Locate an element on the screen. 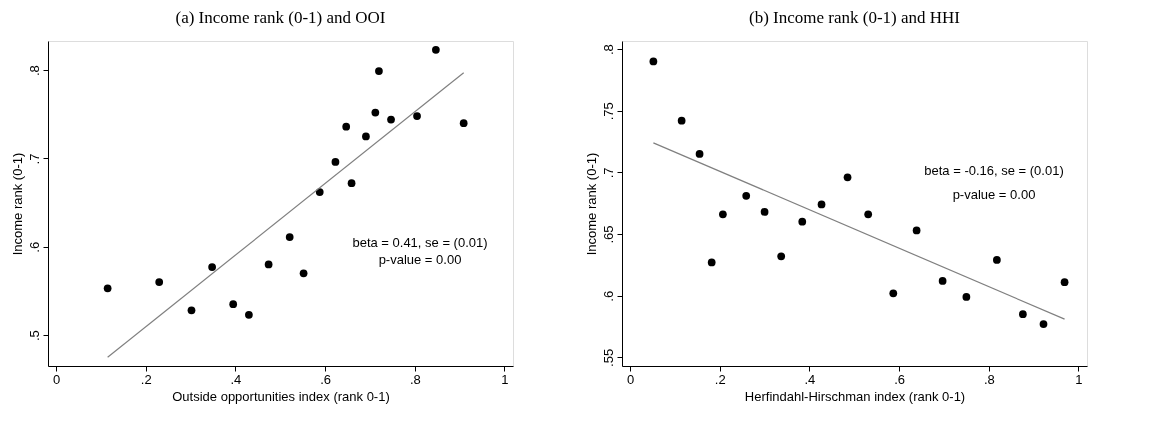 This screenshot has height=445, width=1151. annotation: beta = -0.16, se = (0.01) is located at coordinates (994, 170).